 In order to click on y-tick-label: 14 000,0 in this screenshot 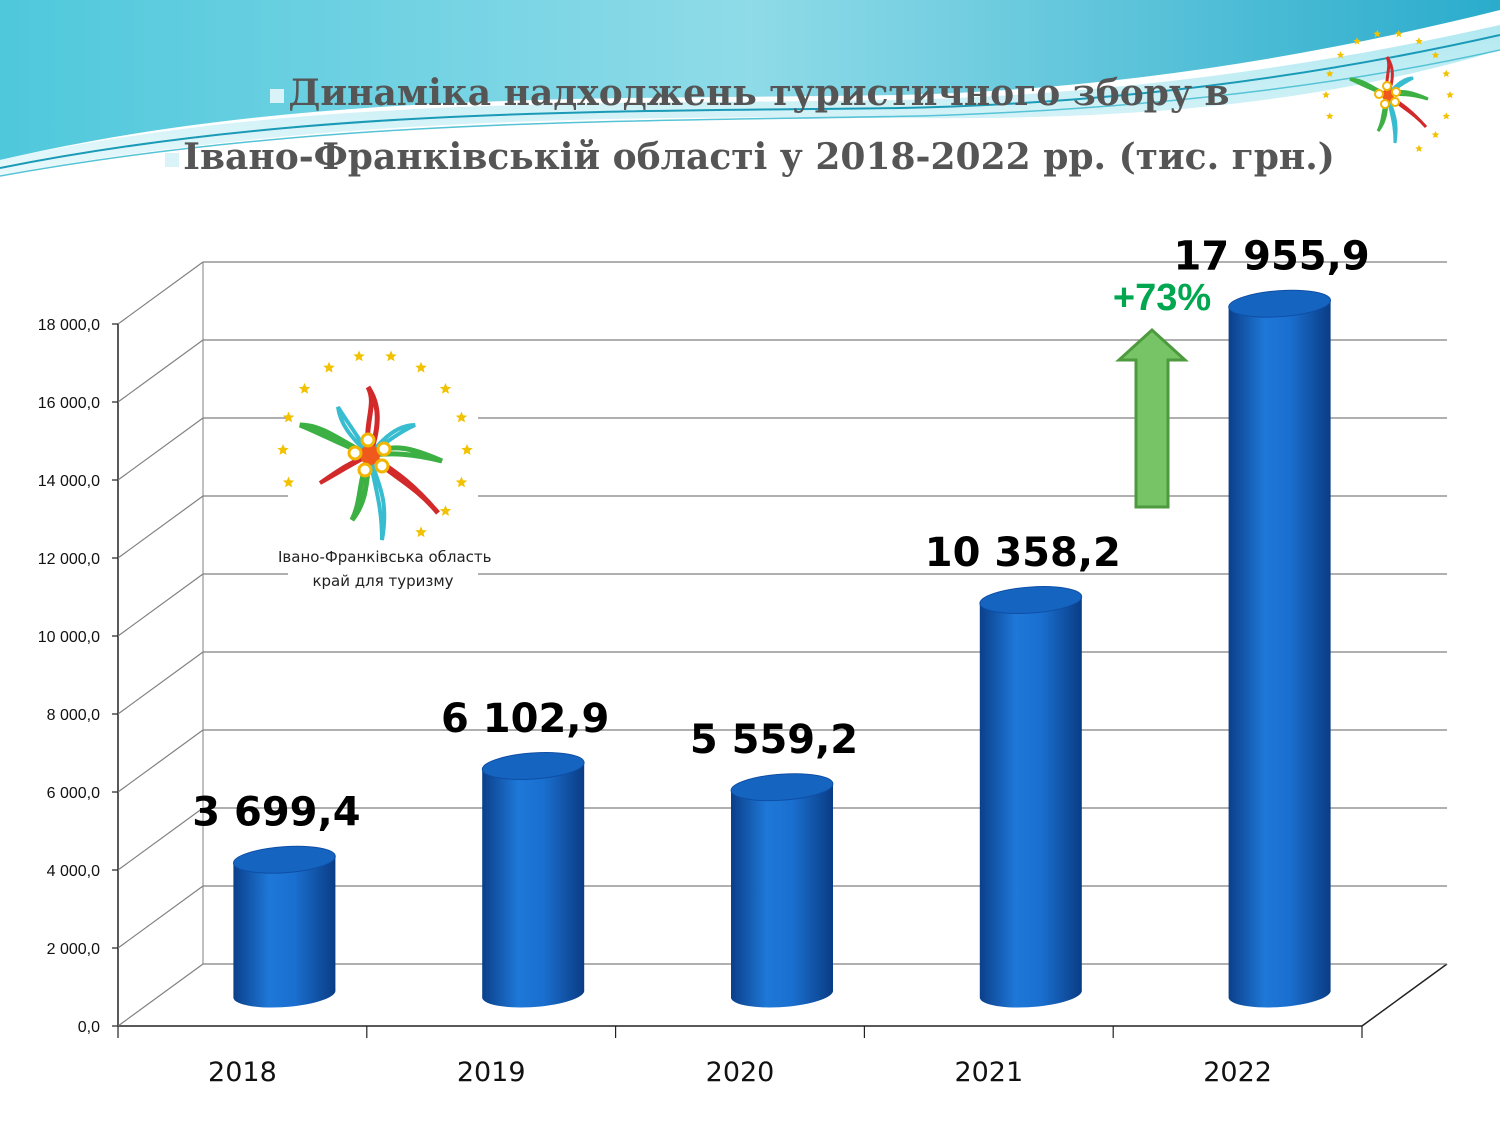, I will do `click(69, 481)`.